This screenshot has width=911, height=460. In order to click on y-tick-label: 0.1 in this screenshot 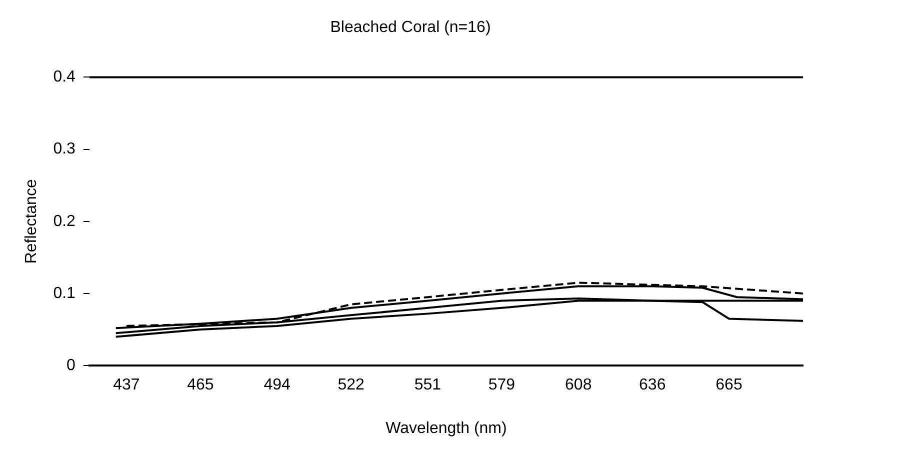, I will do `click(64, 293)`.